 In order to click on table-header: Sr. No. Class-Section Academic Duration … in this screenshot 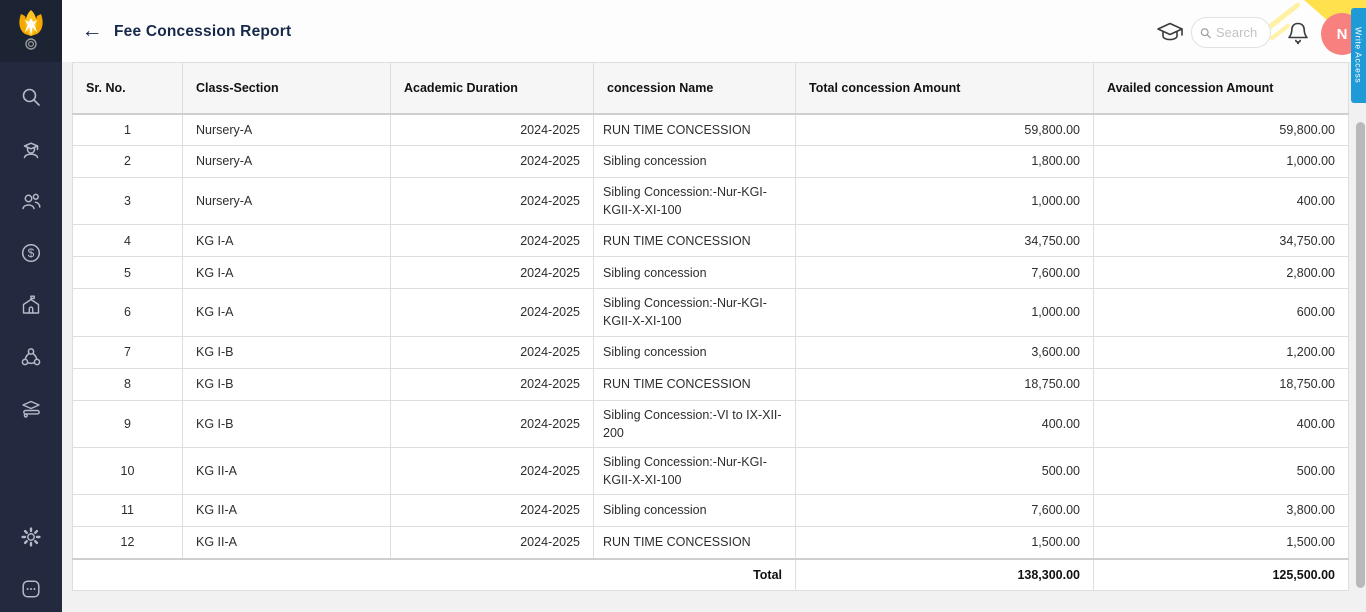, I will do `click(710, 88)`.